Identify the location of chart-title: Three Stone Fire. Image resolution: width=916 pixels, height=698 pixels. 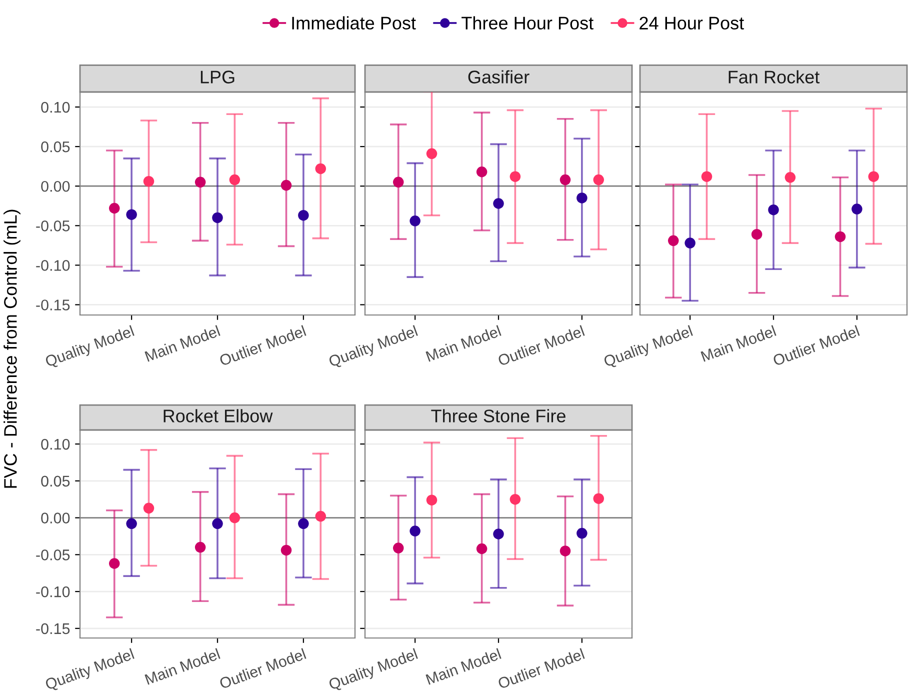
(498, 415).